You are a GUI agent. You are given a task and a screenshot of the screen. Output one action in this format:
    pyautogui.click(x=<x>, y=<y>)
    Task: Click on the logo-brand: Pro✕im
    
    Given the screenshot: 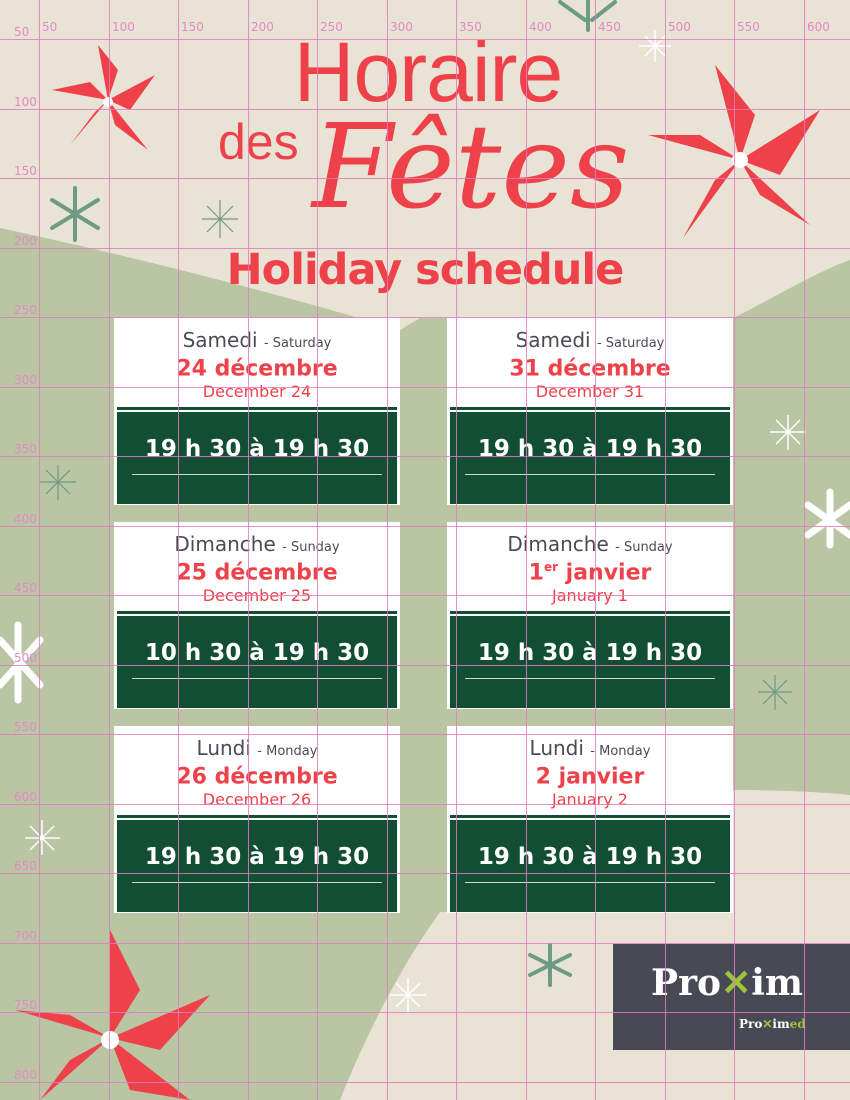 What is the action you would take?
    pyautogui.click(x=727, y=983)
    